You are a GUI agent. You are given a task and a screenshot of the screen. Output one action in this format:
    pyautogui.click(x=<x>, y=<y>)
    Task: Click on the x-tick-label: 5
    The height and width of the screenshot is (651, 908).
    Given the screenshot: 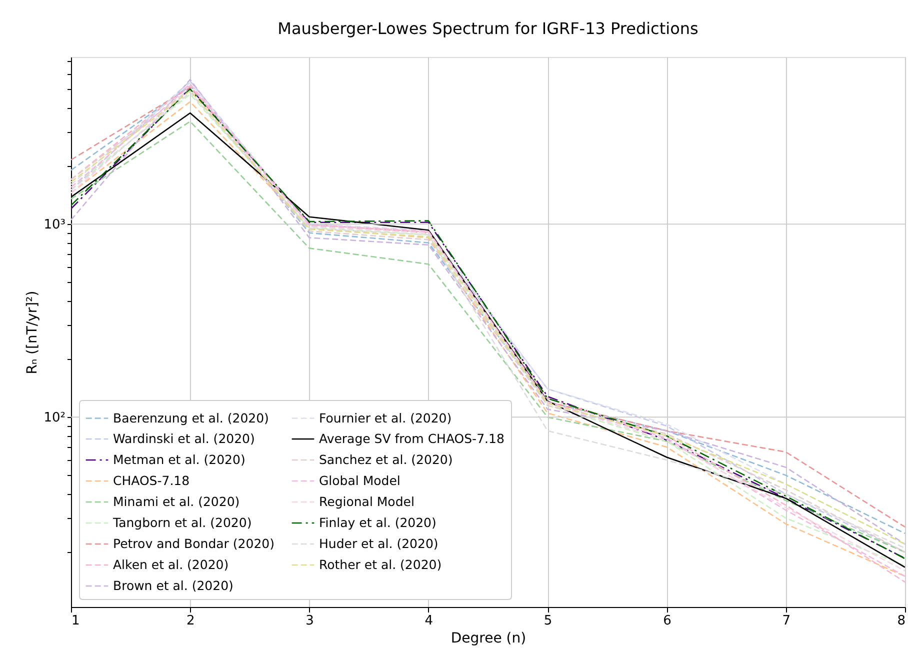 What is the action you would take?
    pyautogui.click(x=548, y=621)
    